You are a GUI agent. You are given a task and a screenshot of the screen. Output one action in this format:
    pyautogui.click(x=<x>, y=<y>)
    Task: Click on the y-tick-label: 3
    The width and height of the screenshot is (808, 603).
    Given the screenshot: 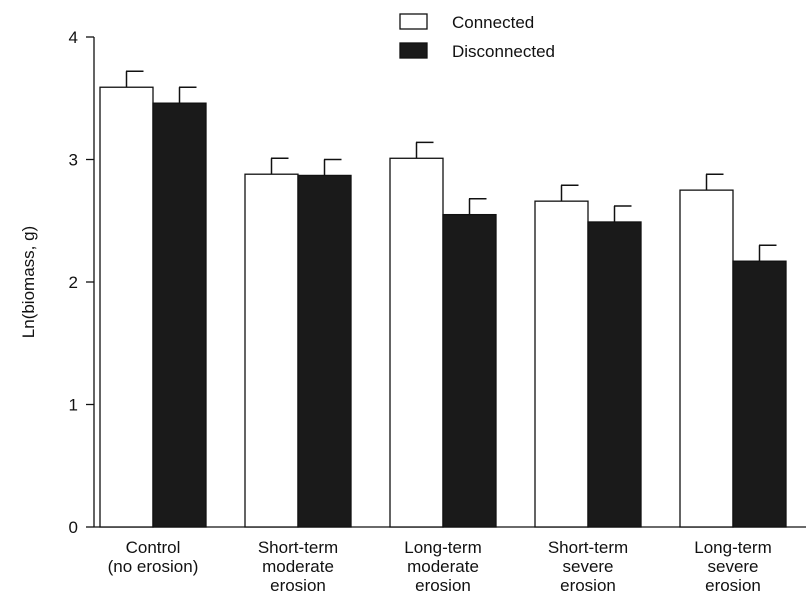 What is the action you would take?
    pyautogui.click(x=73, y=160)
    